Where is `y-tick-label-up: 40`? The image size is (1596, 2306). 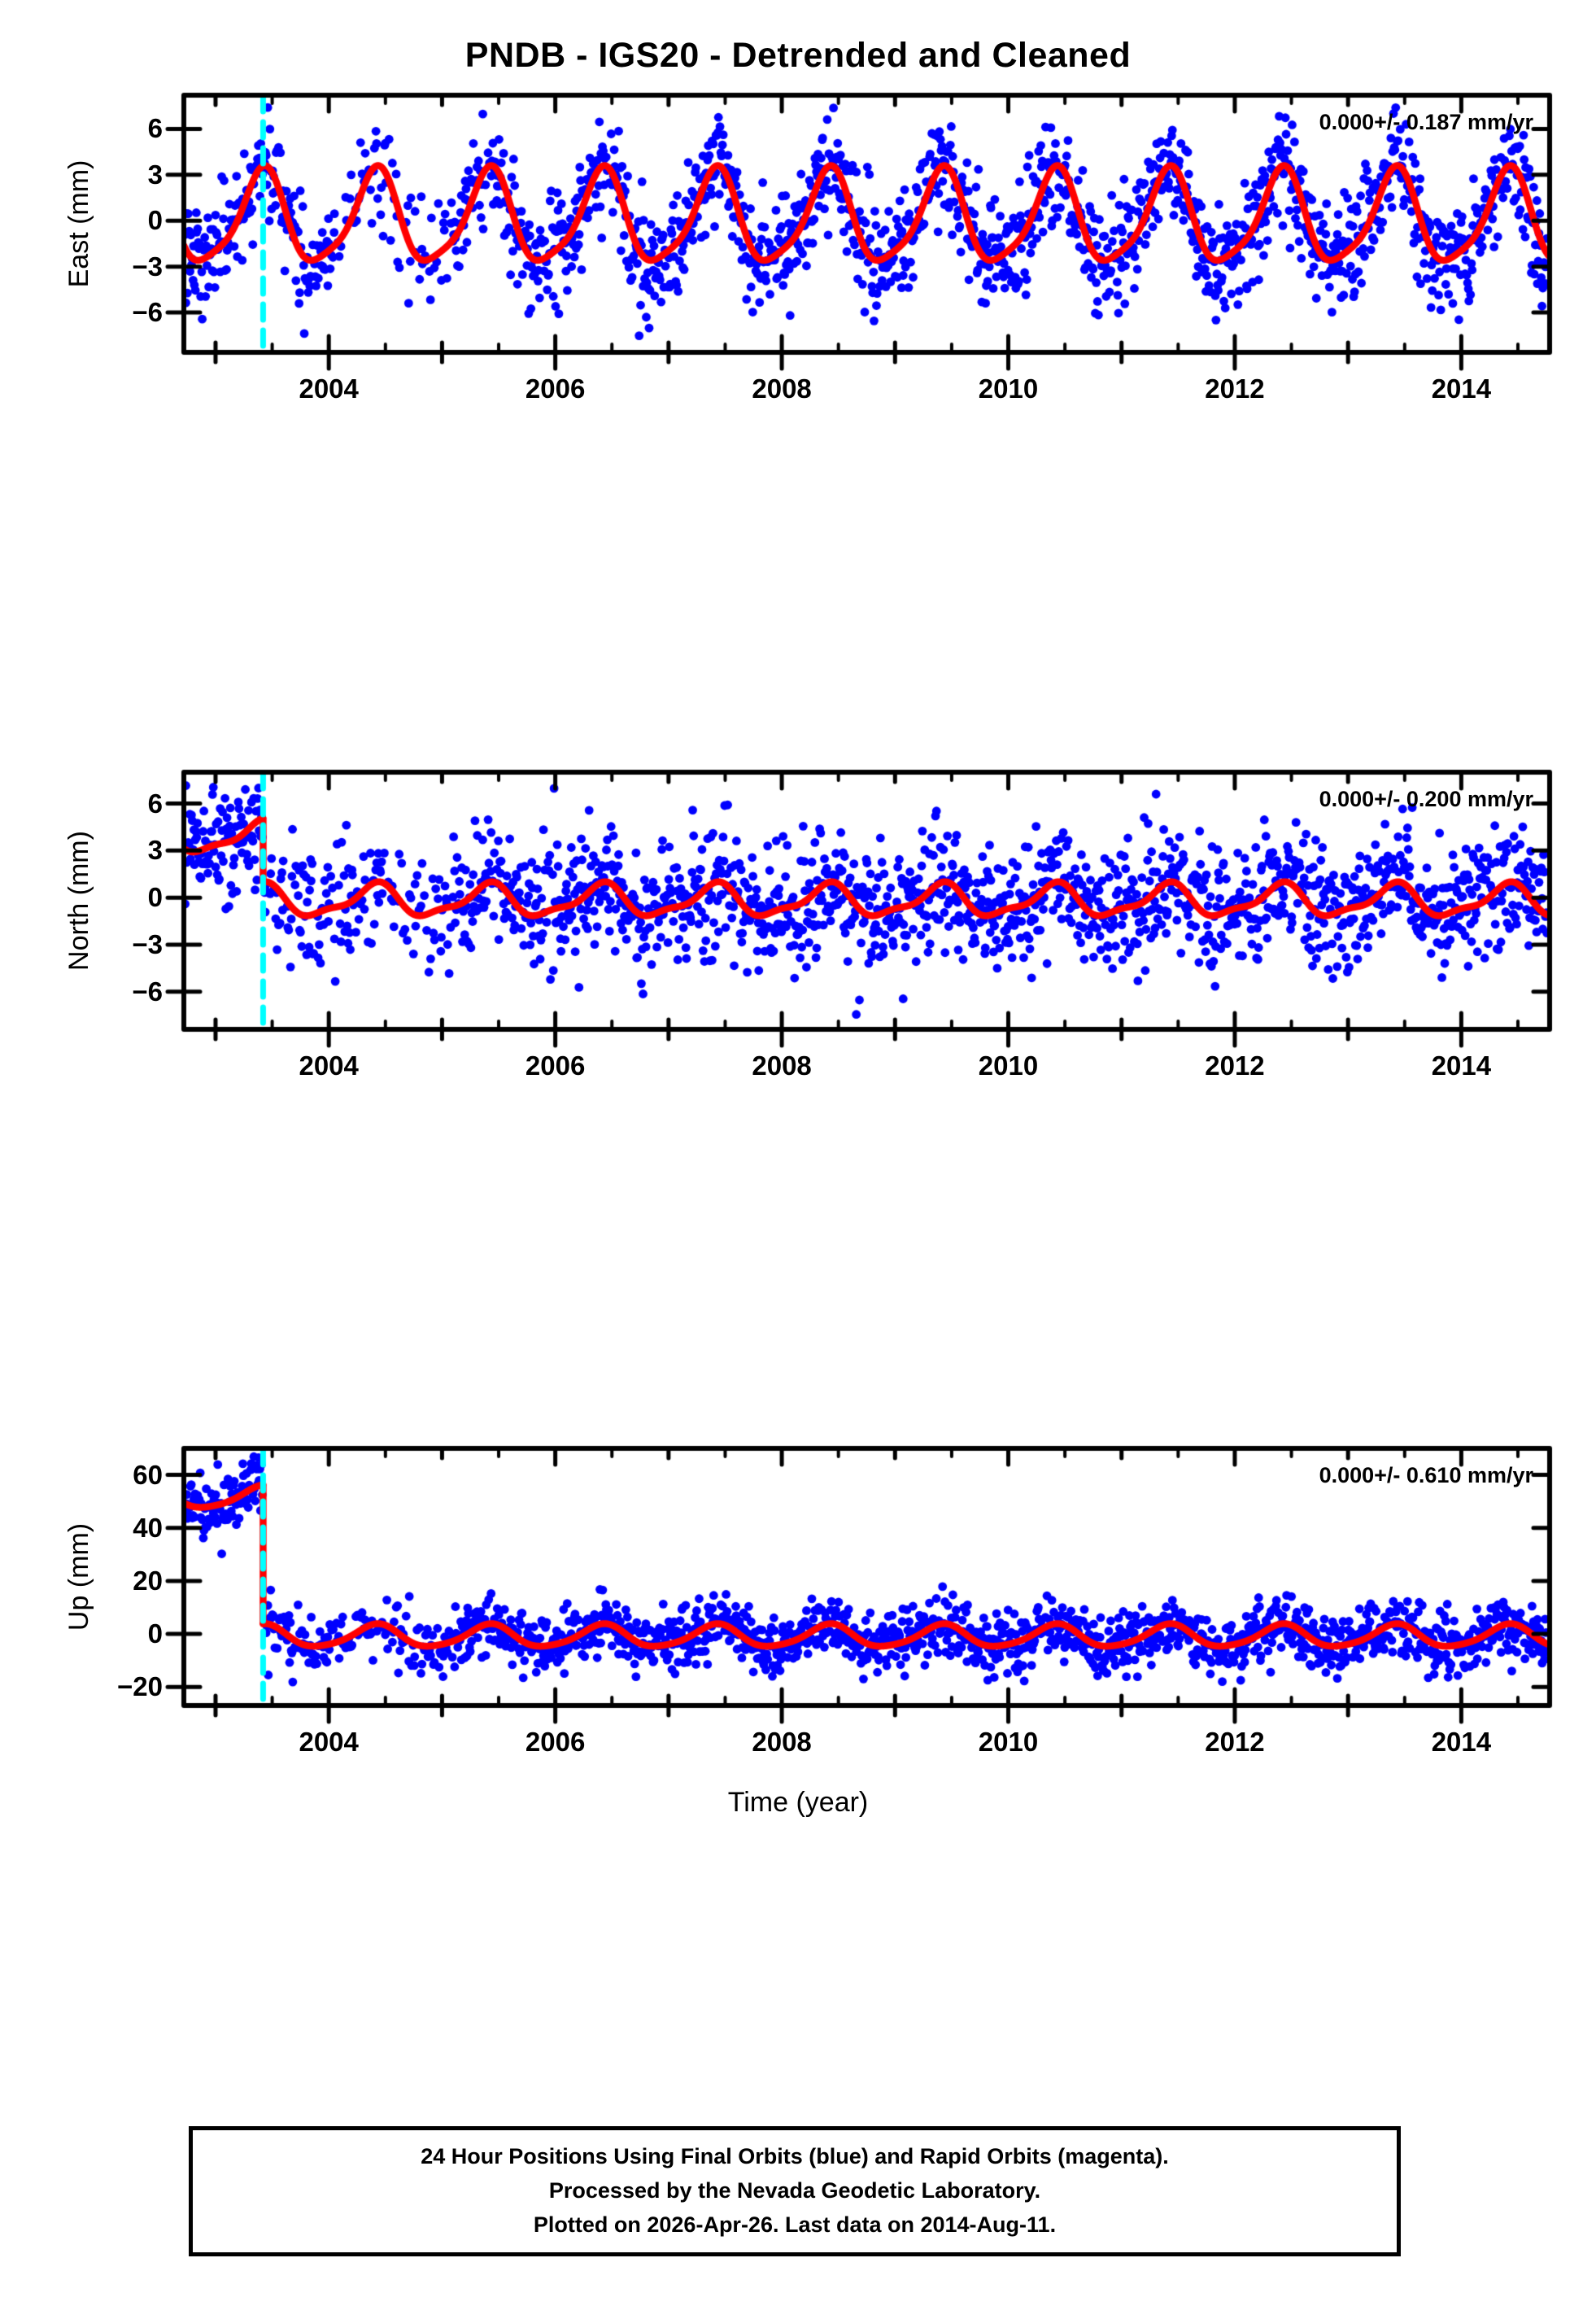 y-tick-label-up: 40 is located at coordinates (148, 1527).